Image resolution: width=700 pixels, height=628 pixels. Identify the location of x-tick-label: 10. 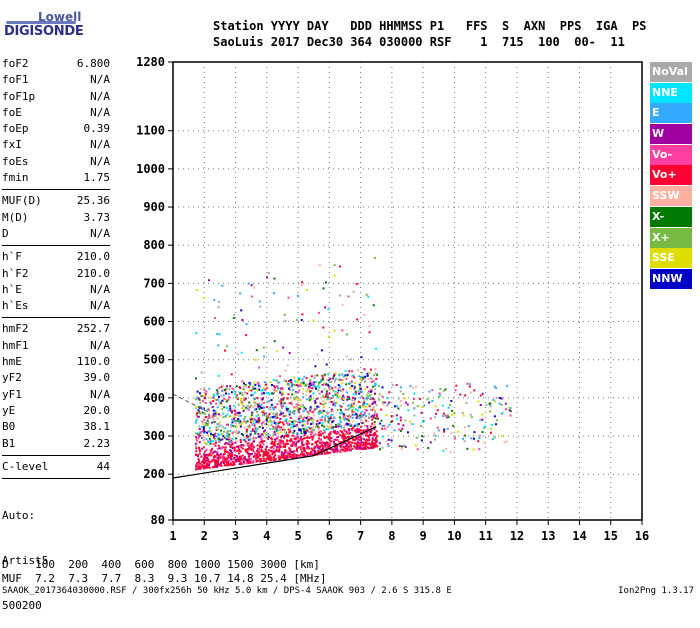
(454, 536).